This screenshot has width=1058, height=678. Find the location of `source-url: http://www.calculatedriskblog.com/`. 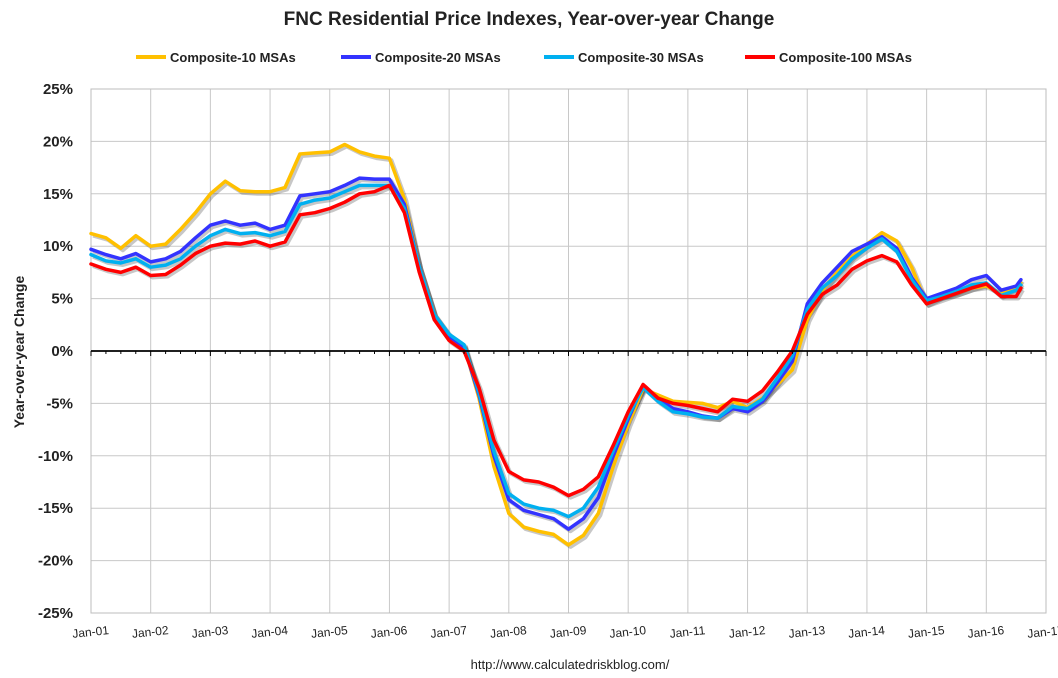

source-url: http://www.calculatedriskblog.com/ is located at coordinates (570, 664).